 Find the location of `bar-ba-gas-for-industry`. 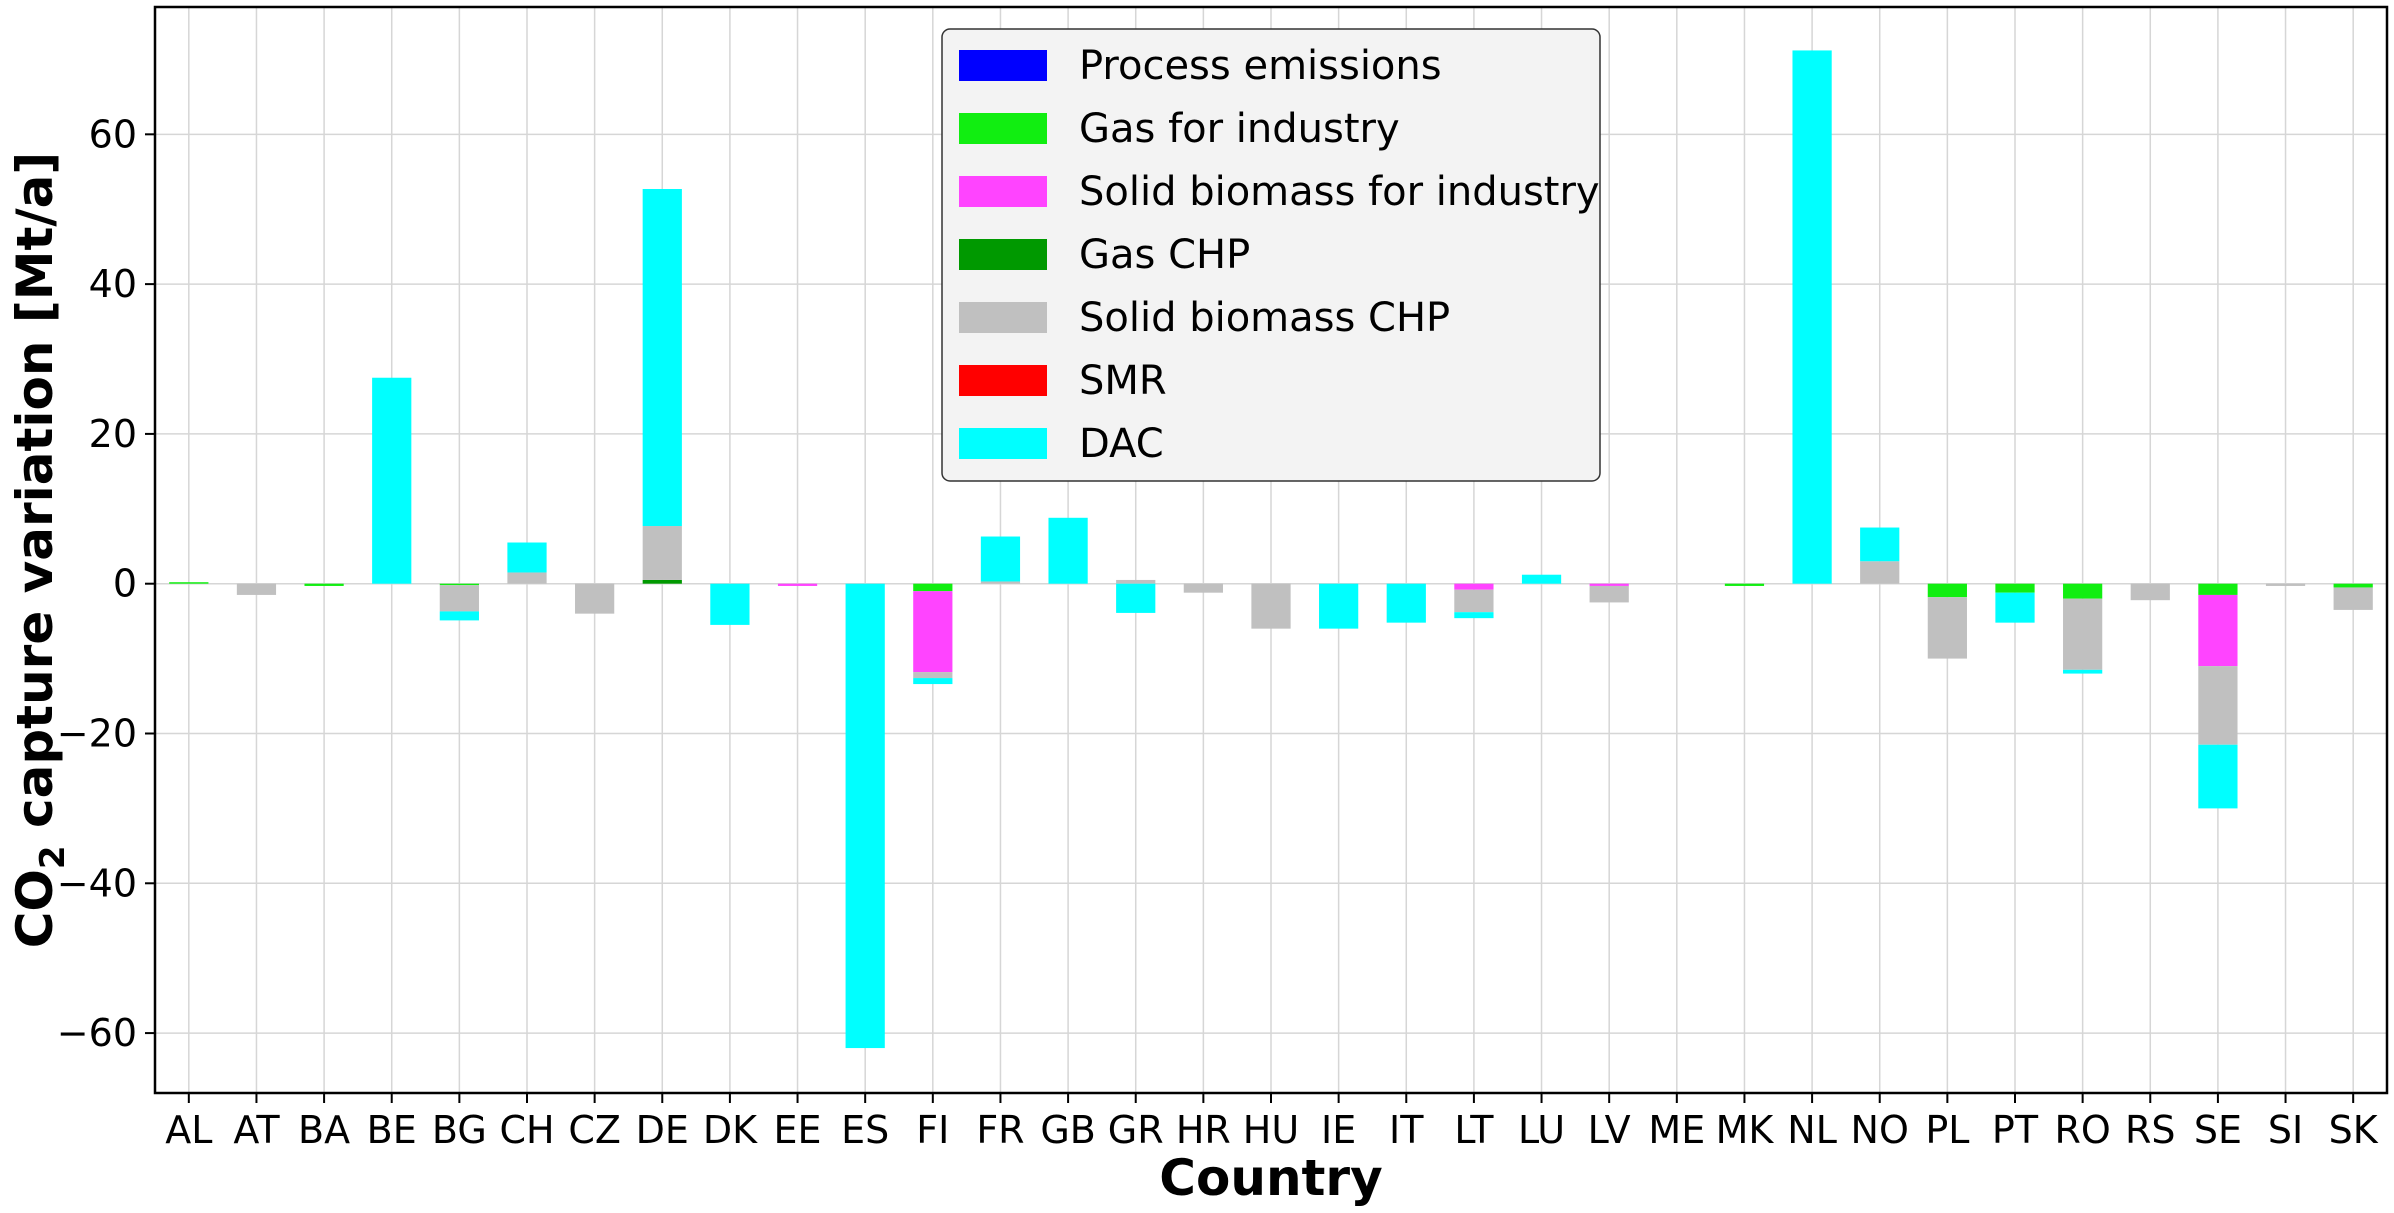

bar-ba-gas-for-industry is located at coordinates (324, 584).